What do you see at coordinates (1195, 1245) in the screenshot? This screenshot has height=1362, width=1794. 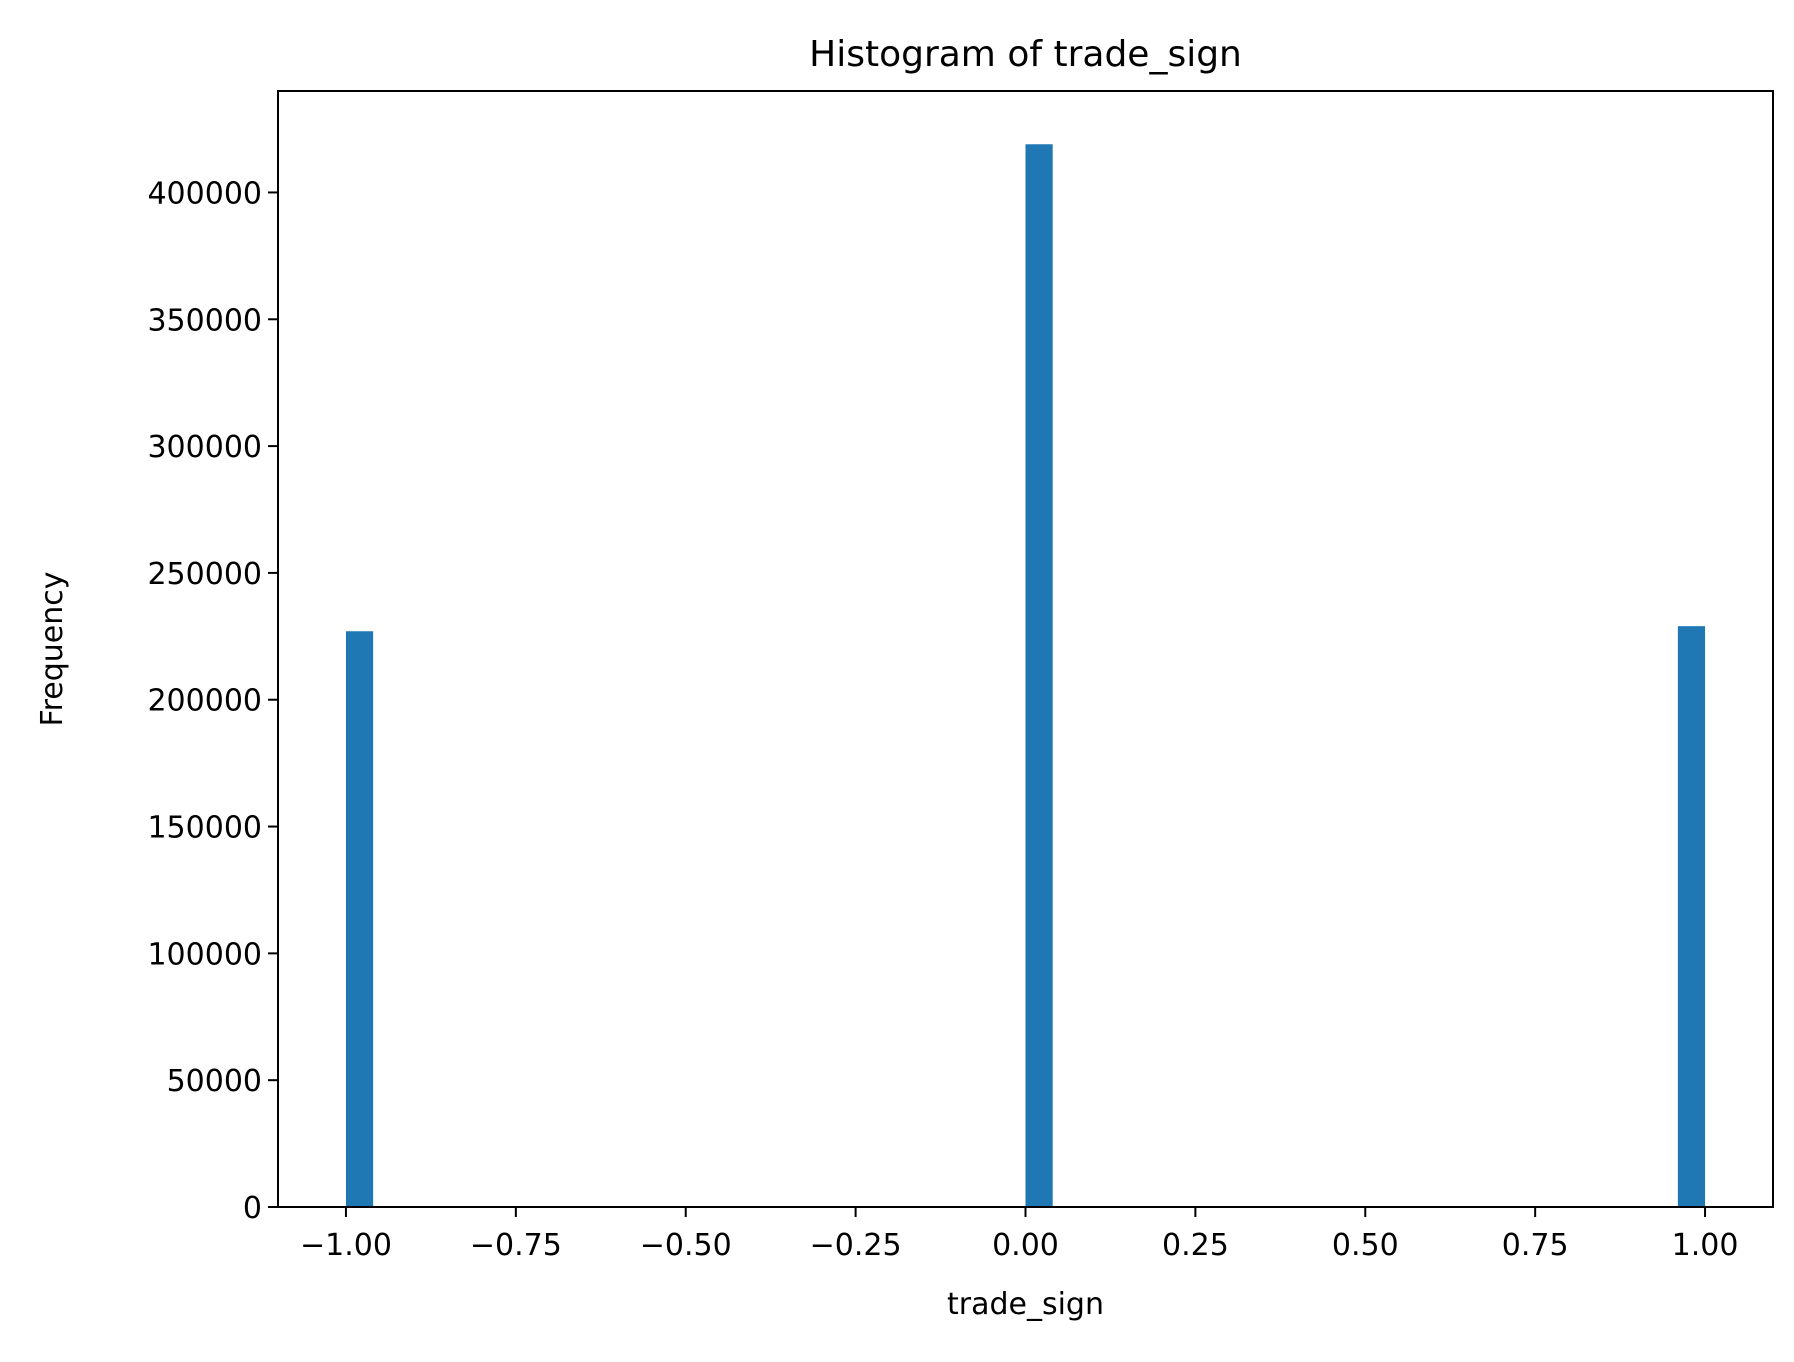 I see `x-tick-label: 0.25` at bounding box center [1195, 1245].